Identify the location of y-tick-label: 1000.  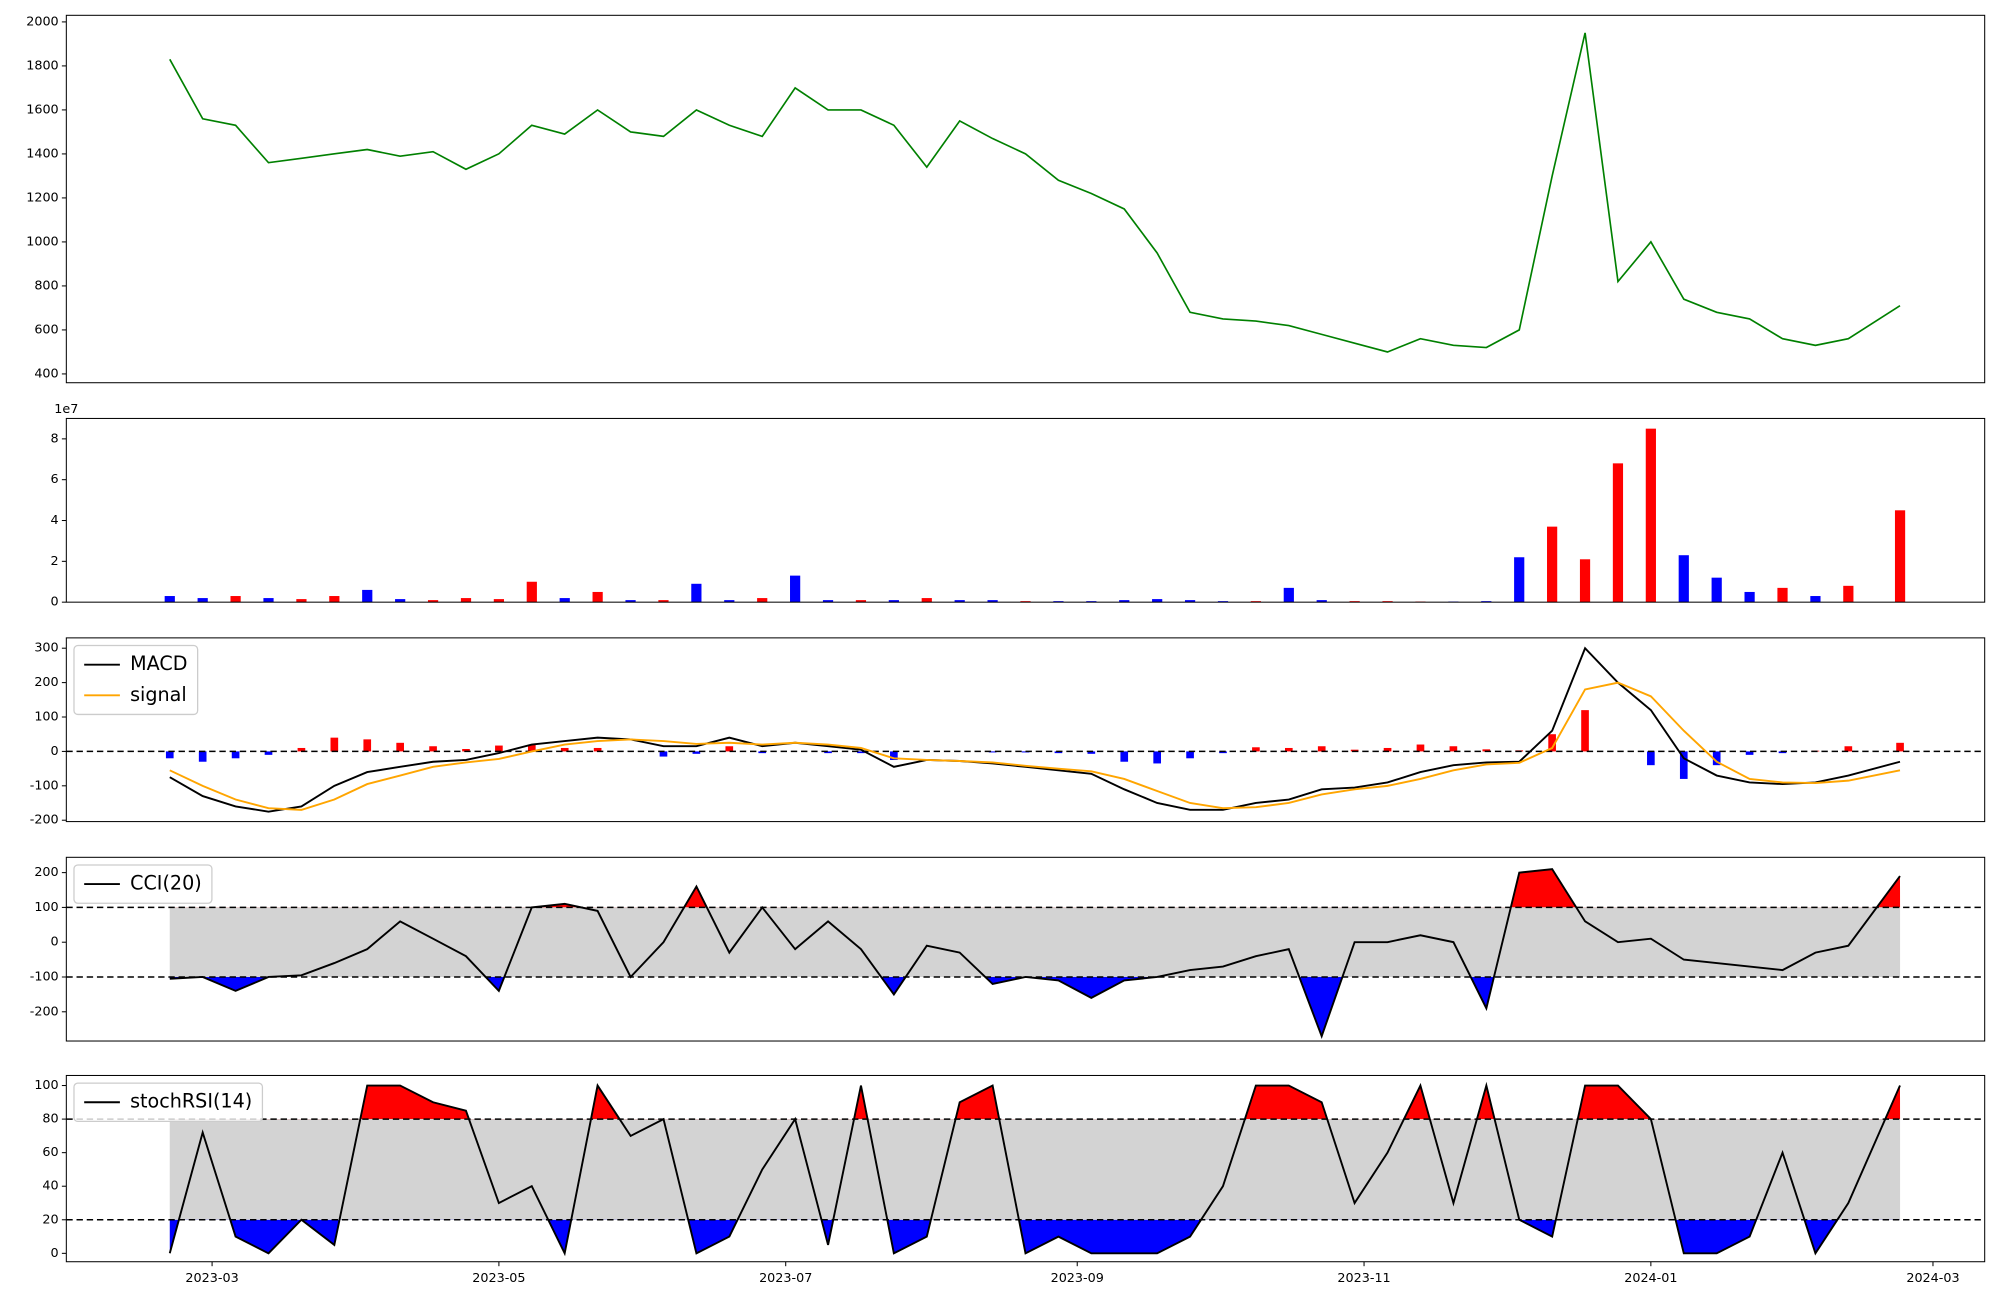
(42, 241).